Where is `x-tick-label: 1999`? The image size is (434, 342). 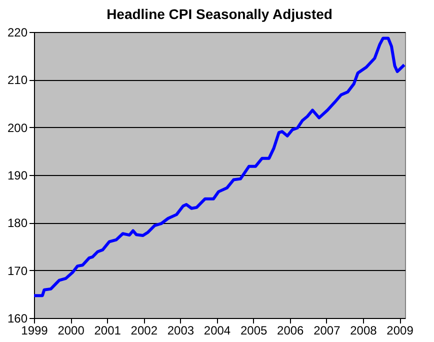
x-tick-label: 1999 is located at coordinates (34, 331).